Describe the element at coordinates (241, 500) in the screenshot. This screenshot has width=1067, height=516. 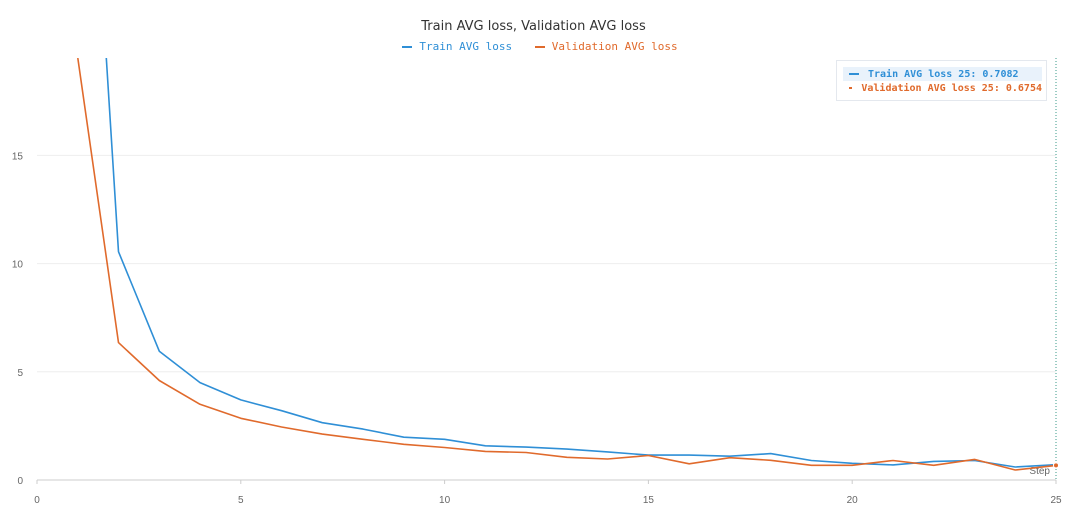
I see `x-tick-label: 5` at that location.